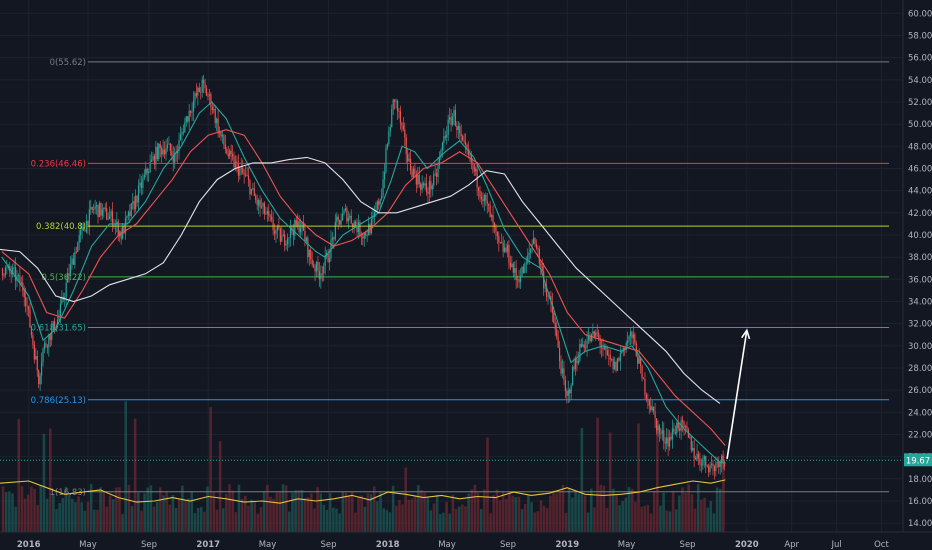  Describe the element at coordinates (747, 545) in the screenshot. I see `x-tick-label: 2020` at that location.